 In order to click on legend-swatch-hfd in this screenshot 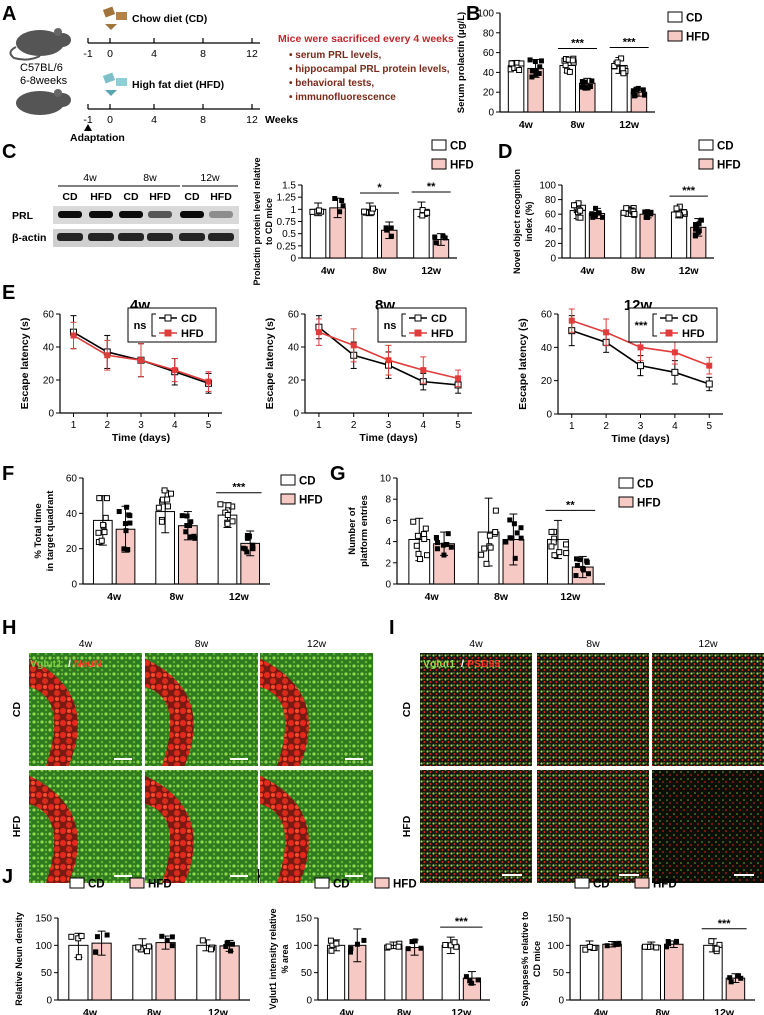, I will do `click(706, 164)`.